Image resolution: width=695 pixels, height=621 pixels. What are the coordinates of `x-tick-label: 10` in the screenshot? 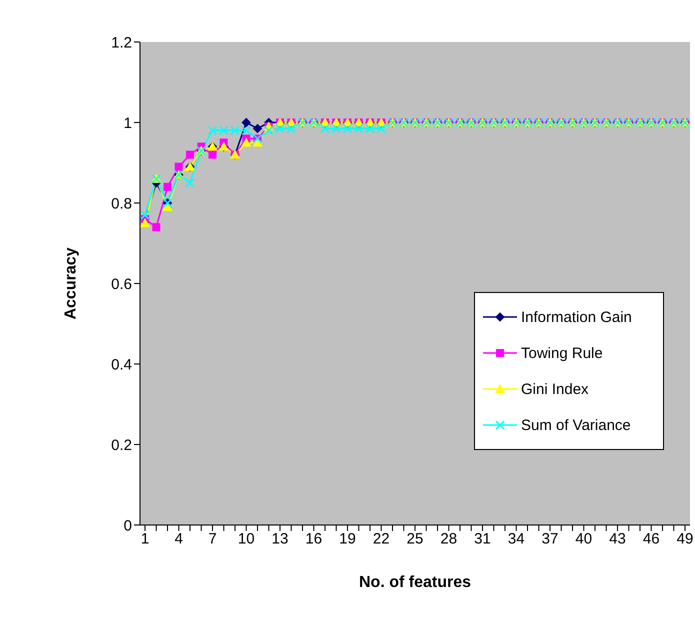 It's located at (246, 539).